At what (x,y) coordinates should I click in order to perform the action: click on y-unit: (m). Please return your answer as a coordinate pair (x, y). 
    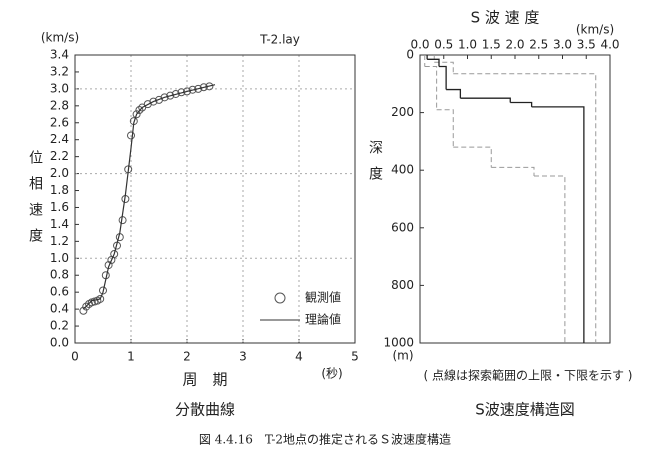
    Looking at the image, I should click on (402, 356).